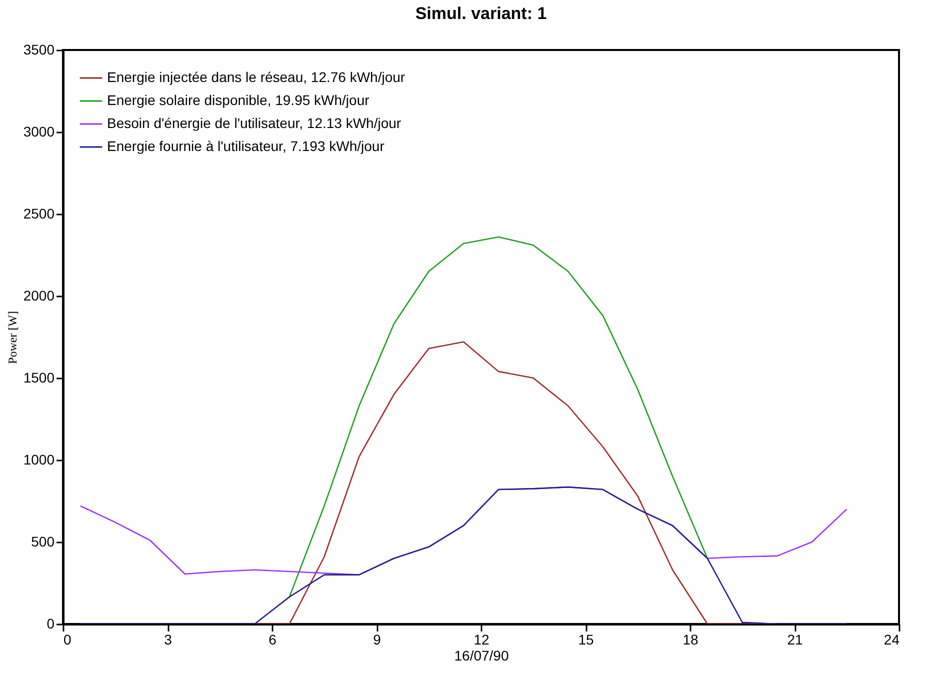 Image resolution: width=945 pixels, height=698 pixels. I want to click on legend-label: Energie solaire disponible, 19.95 kWh/jour, so click(238, 100).